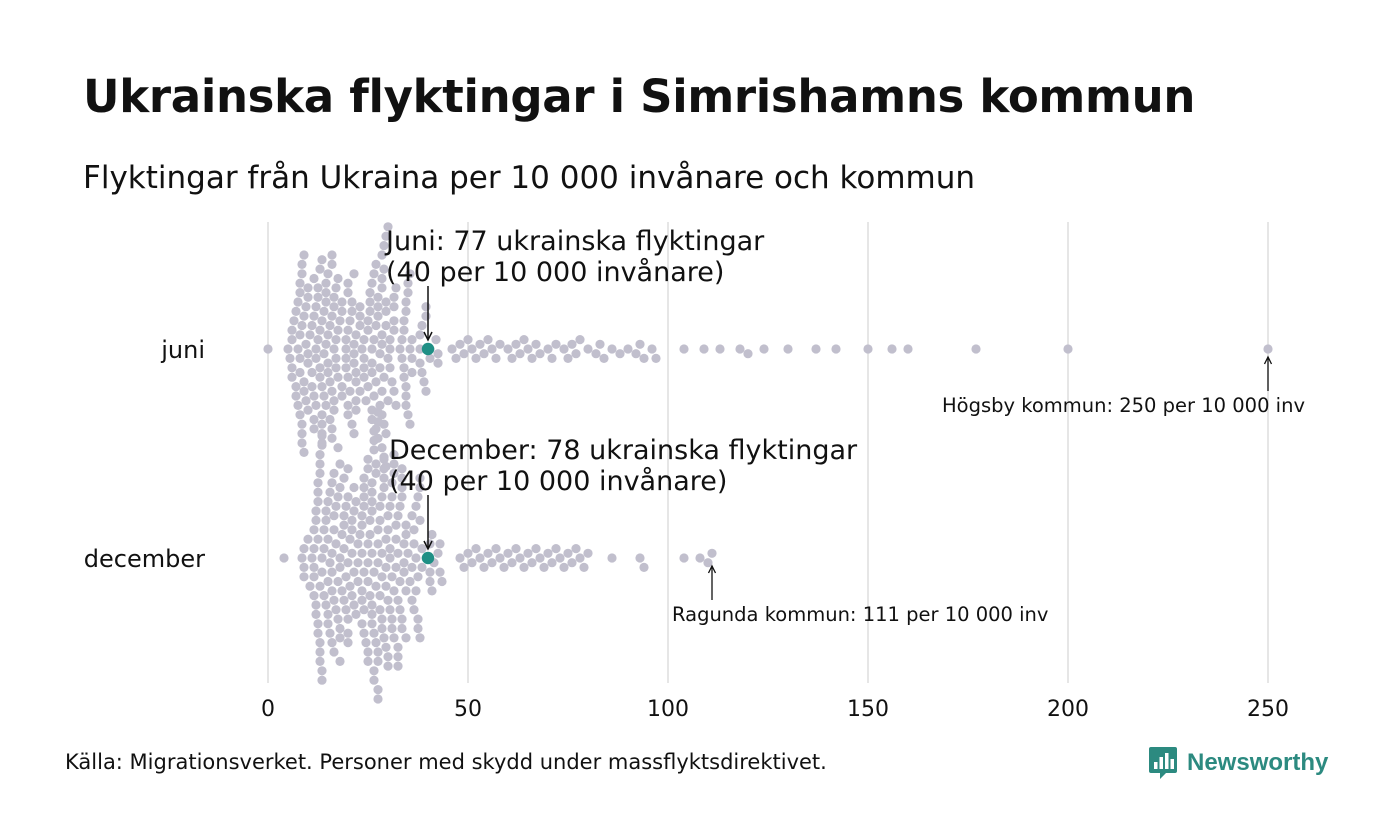 The image size is (1400, 840). What do you see at coordinates (868, 709) in the screenshot?
I see `x-tick-label: 150` at bounding box center [868, 709].